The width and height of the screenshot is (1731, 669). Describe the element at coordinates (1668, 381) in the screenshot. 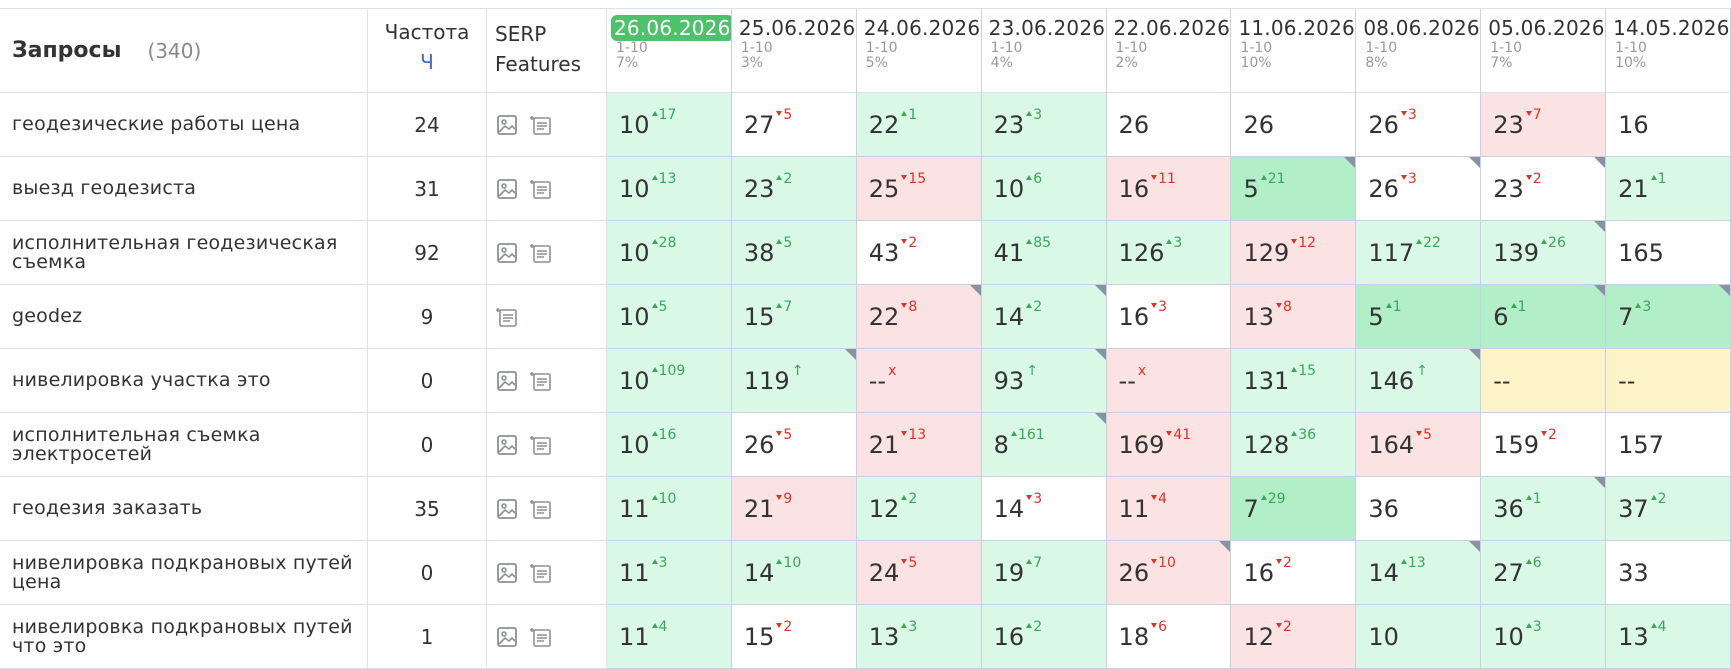

I see `position-cell: --` at that location.